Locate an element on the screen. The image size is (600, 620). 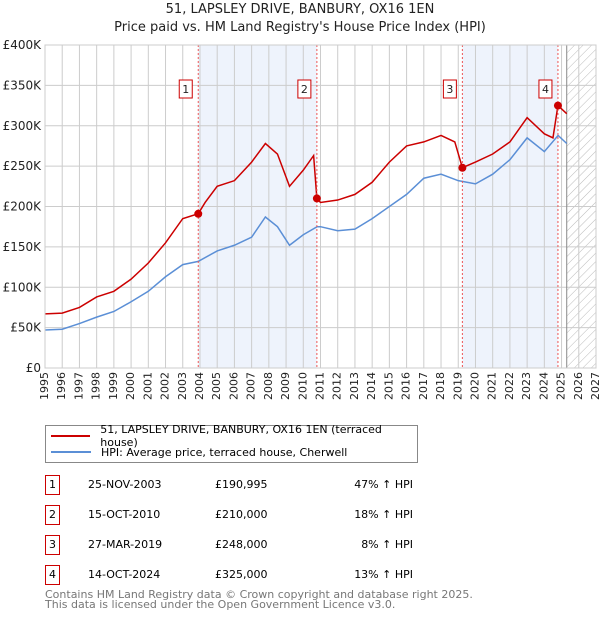
x-tick-label: 2013 is located at coordinates (354, 386).